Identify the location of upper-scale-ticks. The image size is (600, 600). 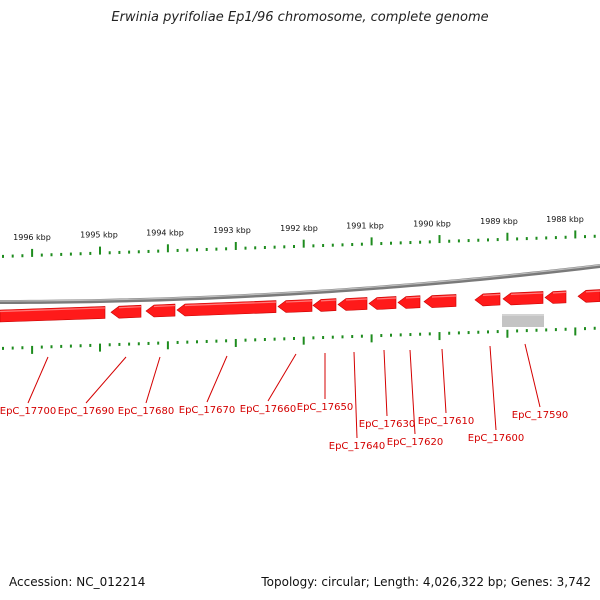
(299, 244).